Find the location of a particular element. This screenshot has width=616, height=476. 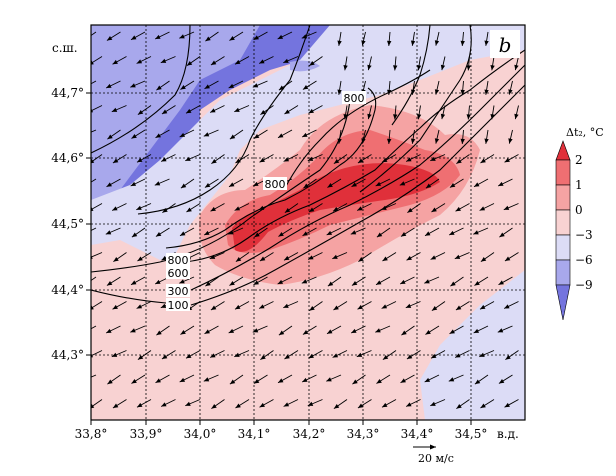

colorbar-level-label: 2 is located at coordinates (579, 160).